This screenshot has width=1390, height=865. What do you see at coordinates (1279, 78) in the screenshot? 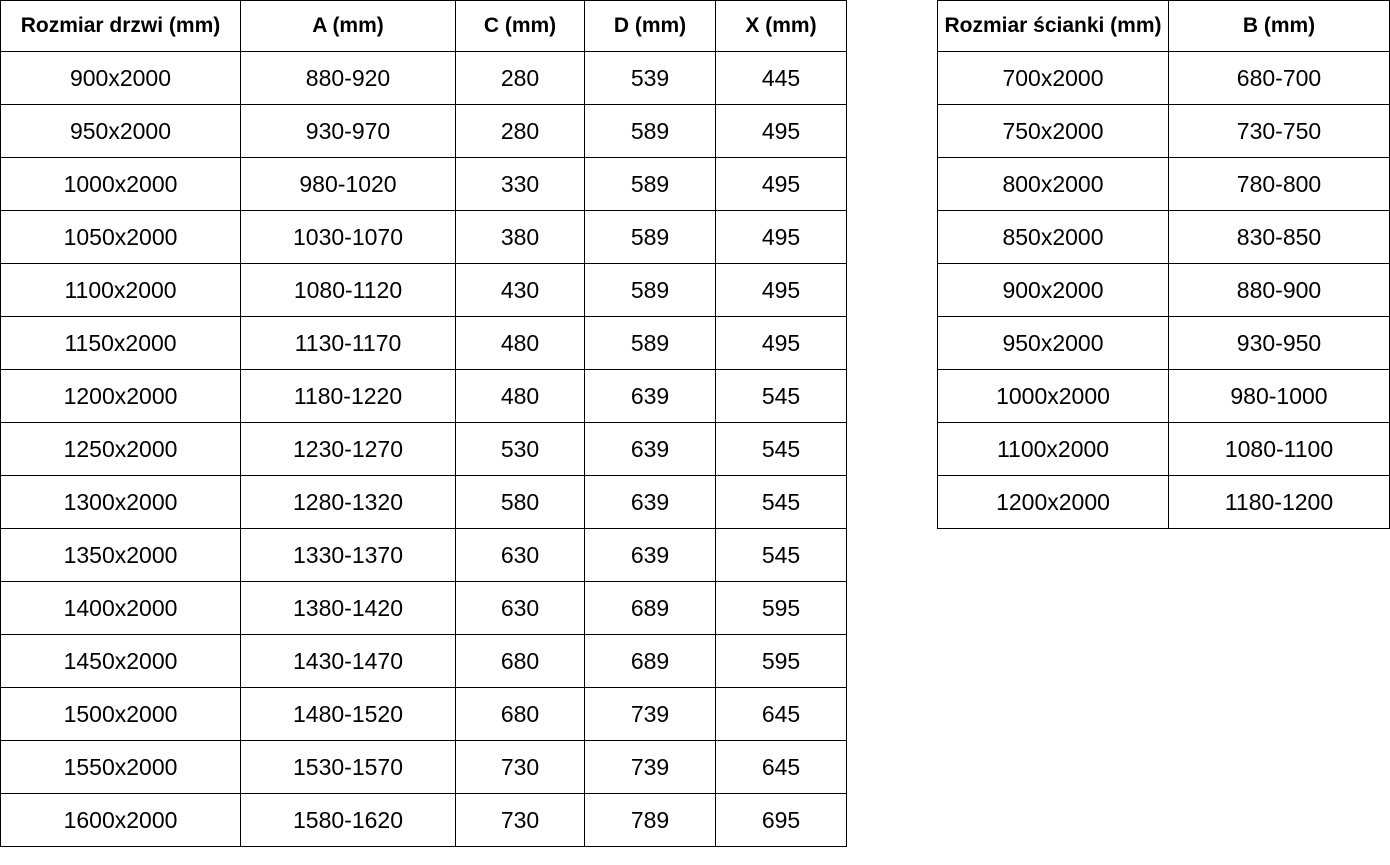
I see `table-cell: 680-700` at bounding box center [1279, 78].